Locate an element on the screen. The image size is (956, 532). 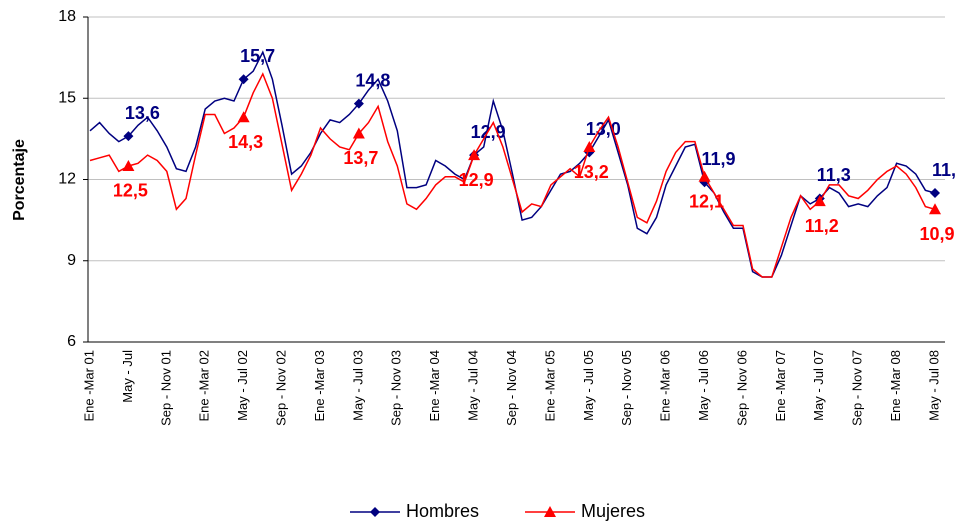
x-tick-label: Ene -Mar 03 is located at coordinates (319, 386).